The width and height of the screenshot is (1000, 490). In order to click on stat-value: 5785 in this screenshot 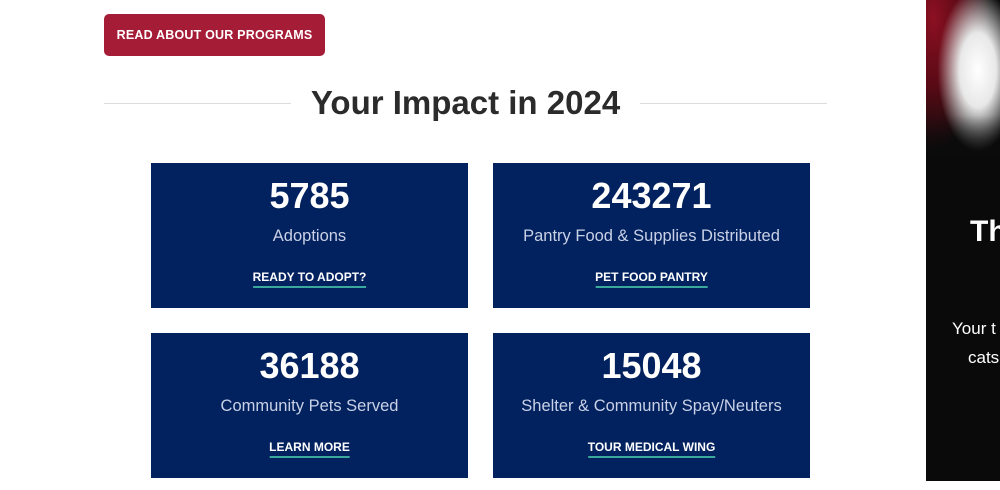, I will do `click(309, 195)`.